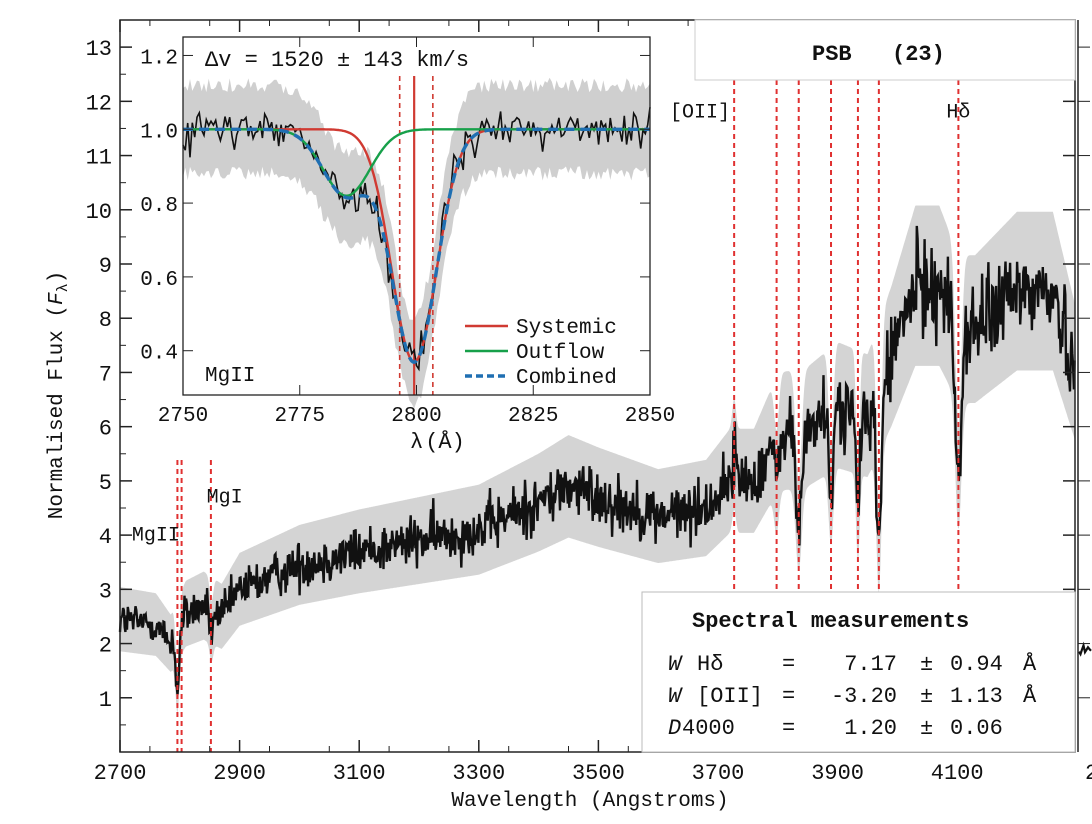 The width and height of the screenshot is (1092, 824). I want to click on inset-y-tick-label: 0.8, so click(159, 206).